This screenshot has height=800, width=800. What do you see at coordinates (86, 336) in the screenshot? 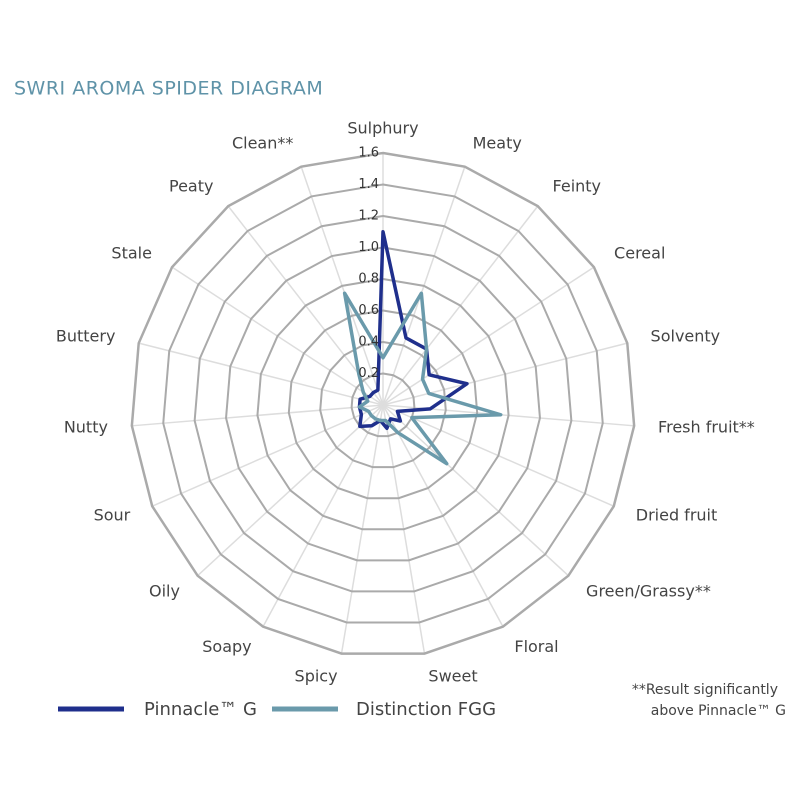
I see `category-label: Buttery` at bounding box center [86, 336].